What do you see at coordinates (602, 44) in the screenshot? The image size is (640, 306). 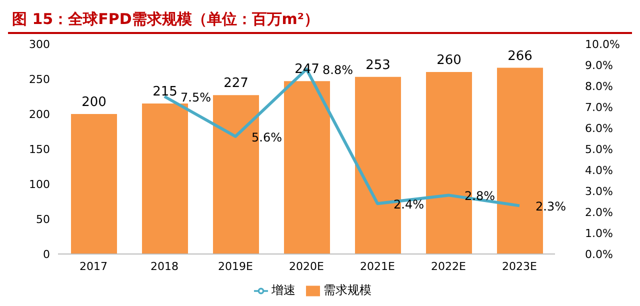 I see `y2-tick-label: 10.0%` at bounding box center [602, 44].